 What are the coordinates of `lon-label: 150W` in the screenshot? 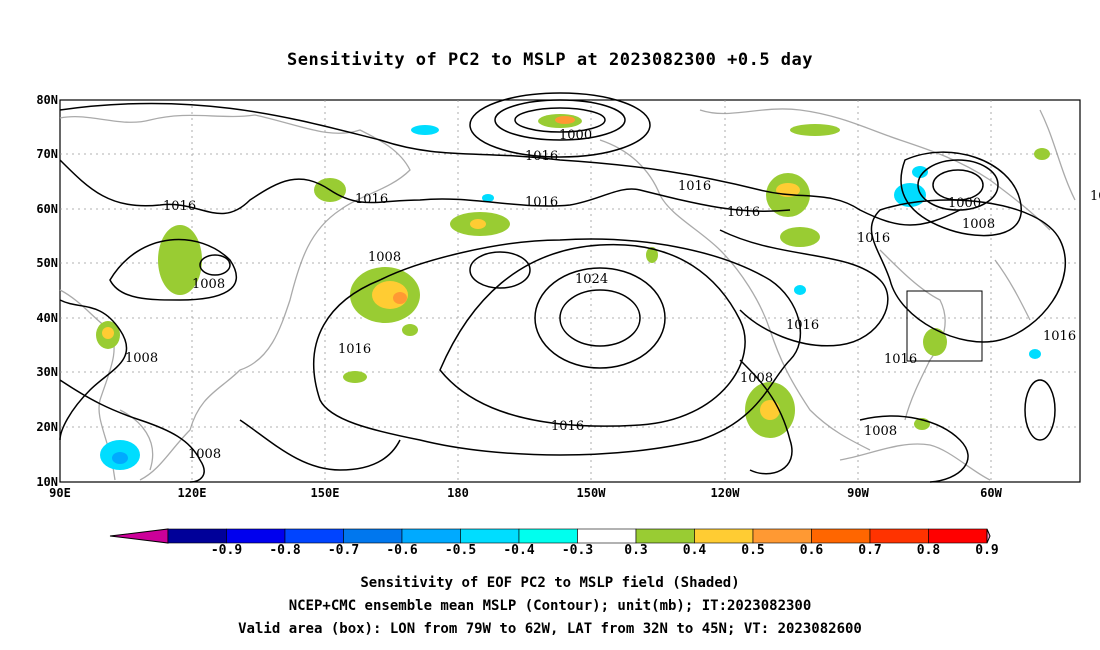 It's located at (591, 493).